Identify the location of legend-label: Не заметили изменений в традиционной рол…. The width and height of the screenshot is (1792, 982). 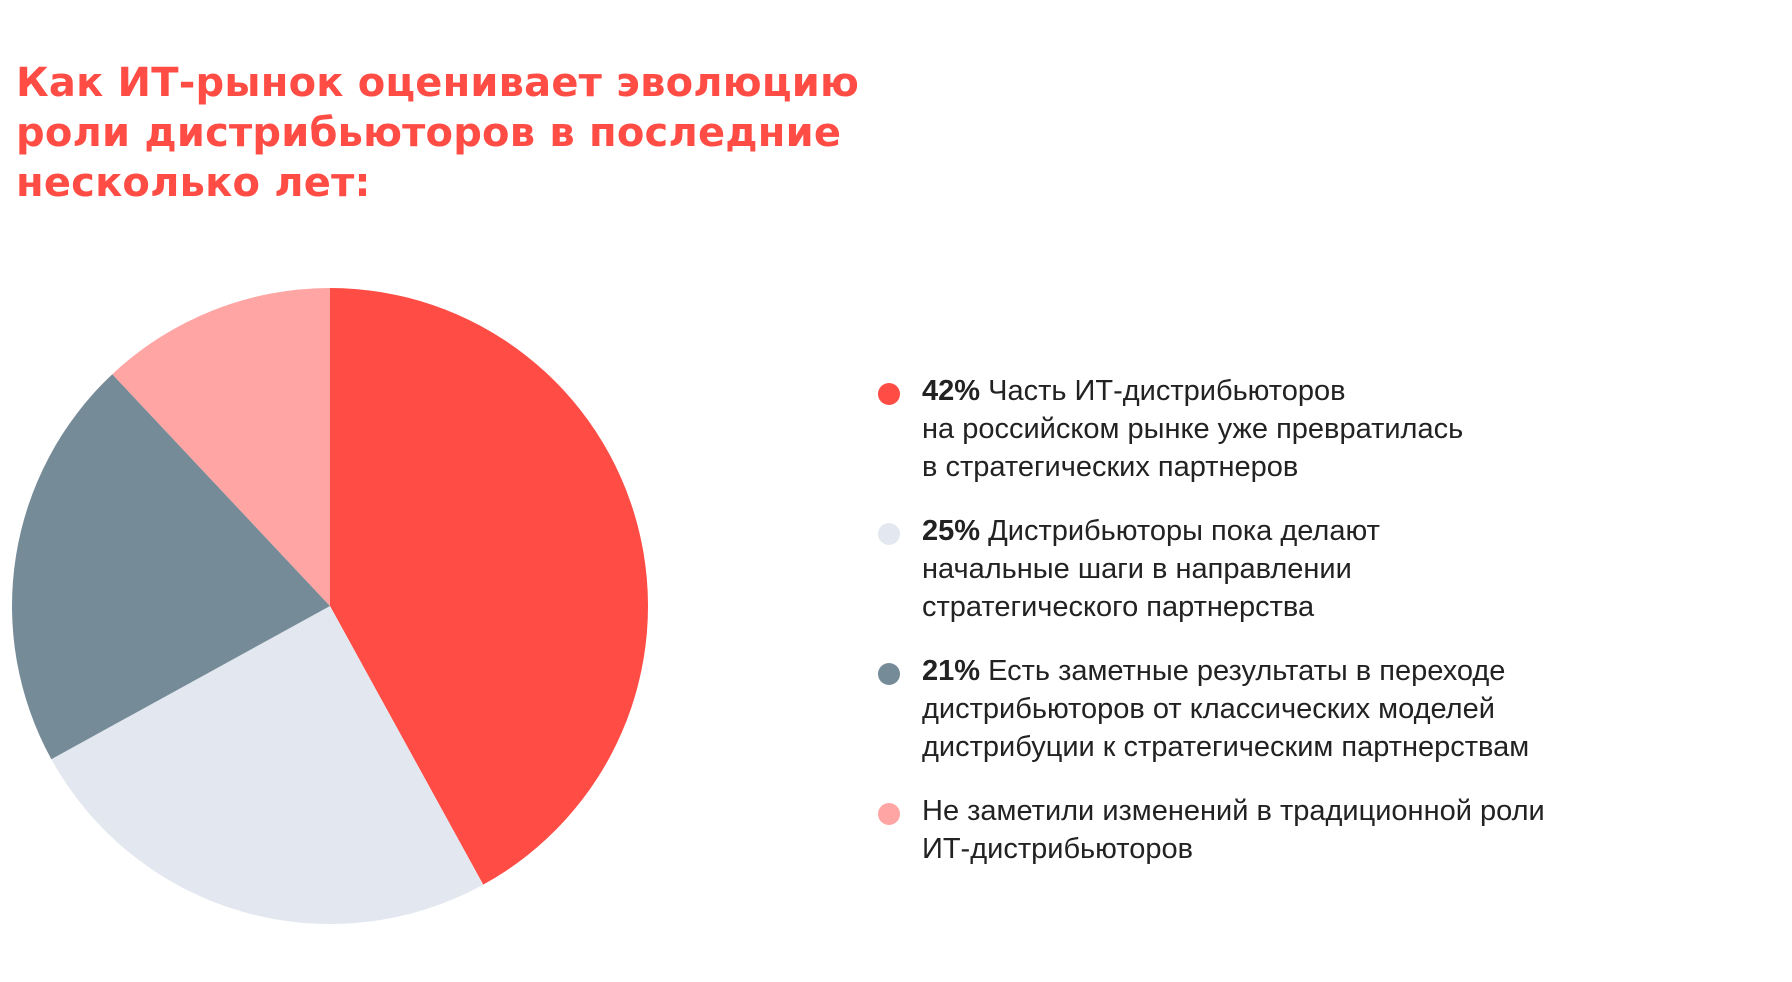
(1233, 830).